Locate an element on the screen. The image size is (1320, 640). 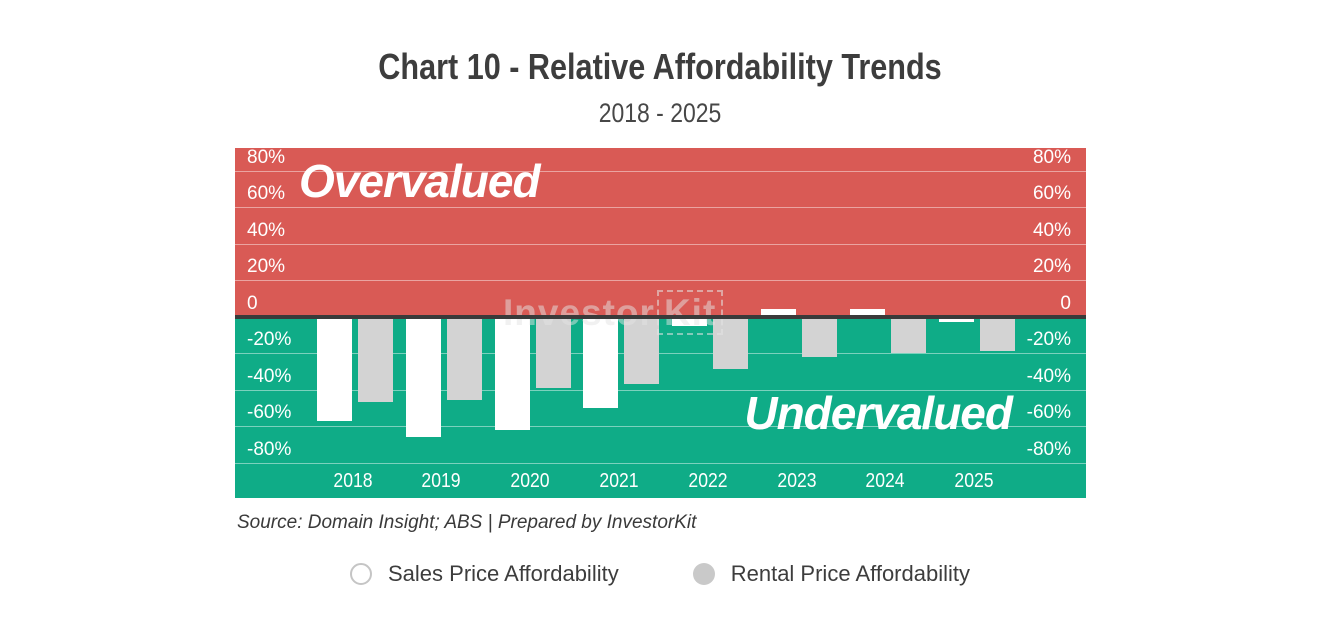
overvalued-zone-label: Overvalued is located at coordinates (420, 181).